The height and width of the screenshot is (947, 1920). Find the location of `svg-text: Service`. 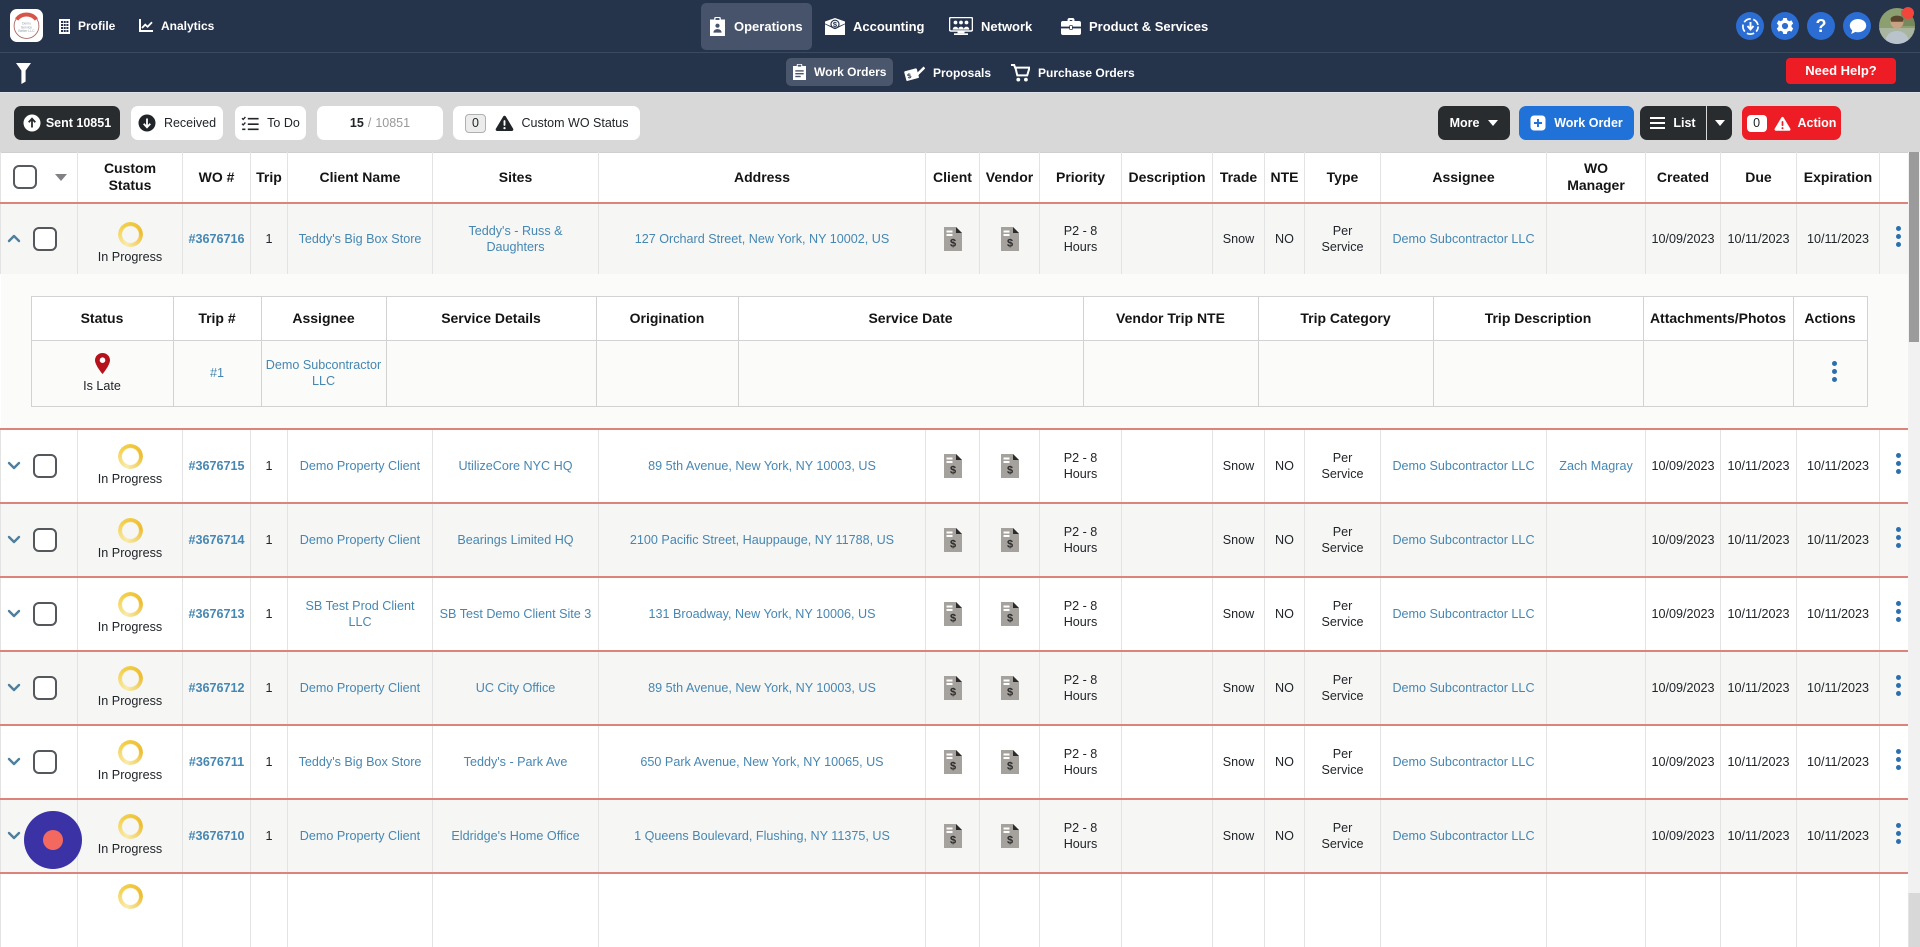

svg-text: Service is located at coordinates (26, 27).